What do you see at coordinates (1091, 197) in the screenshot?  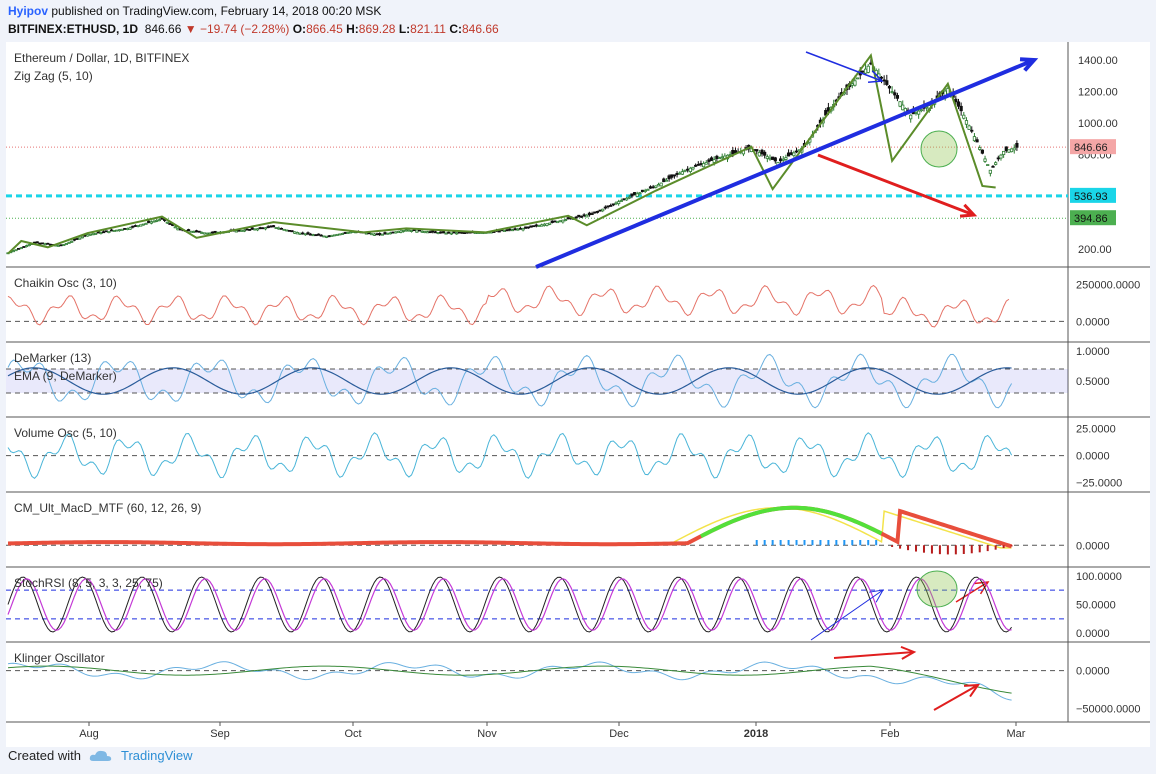 I see `price-tag-label: 536.93` at bounding box center [1091, 197].